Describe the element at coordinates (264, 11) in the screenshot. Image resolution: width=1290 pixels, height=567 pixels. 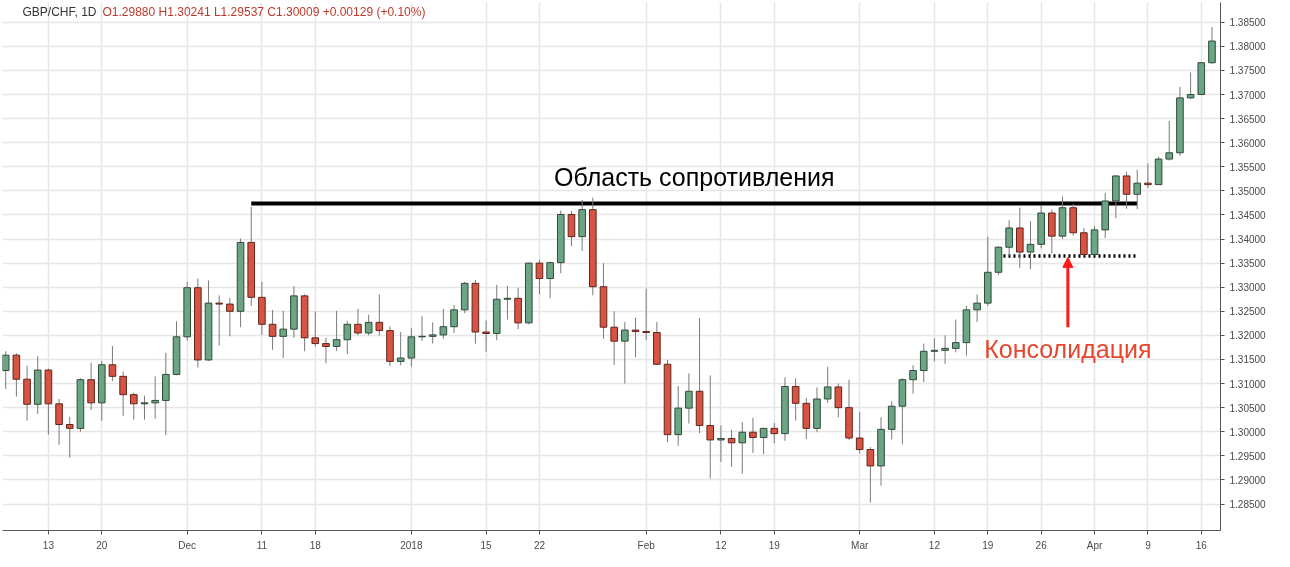
I see `chart-subtitle: O1.29880 H1.30241 L1.29537 C1.30009 +0.00129 (+0.10%)` at that location.